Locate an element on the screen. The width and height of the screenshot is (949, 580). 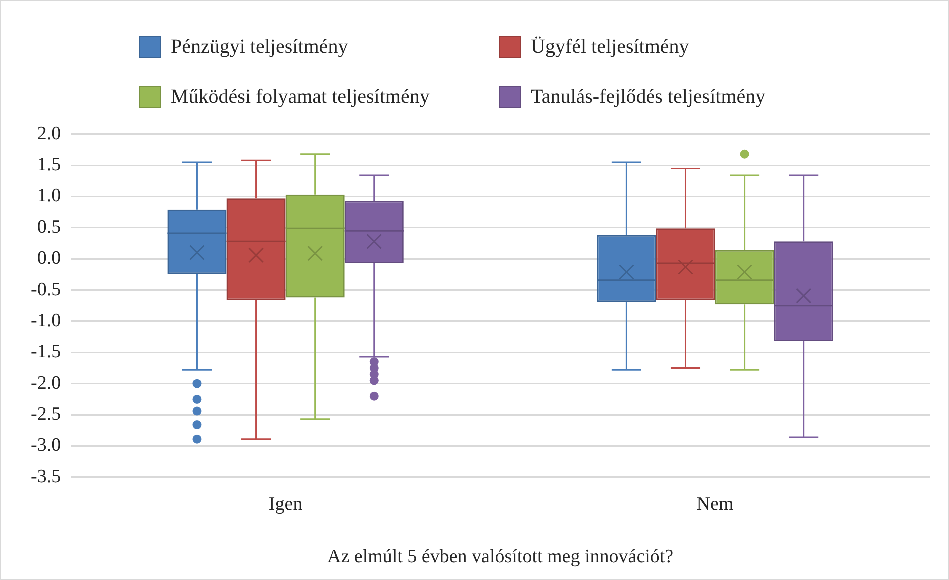
y-tick-label: 1.0 is located at coordinates (49, 196).